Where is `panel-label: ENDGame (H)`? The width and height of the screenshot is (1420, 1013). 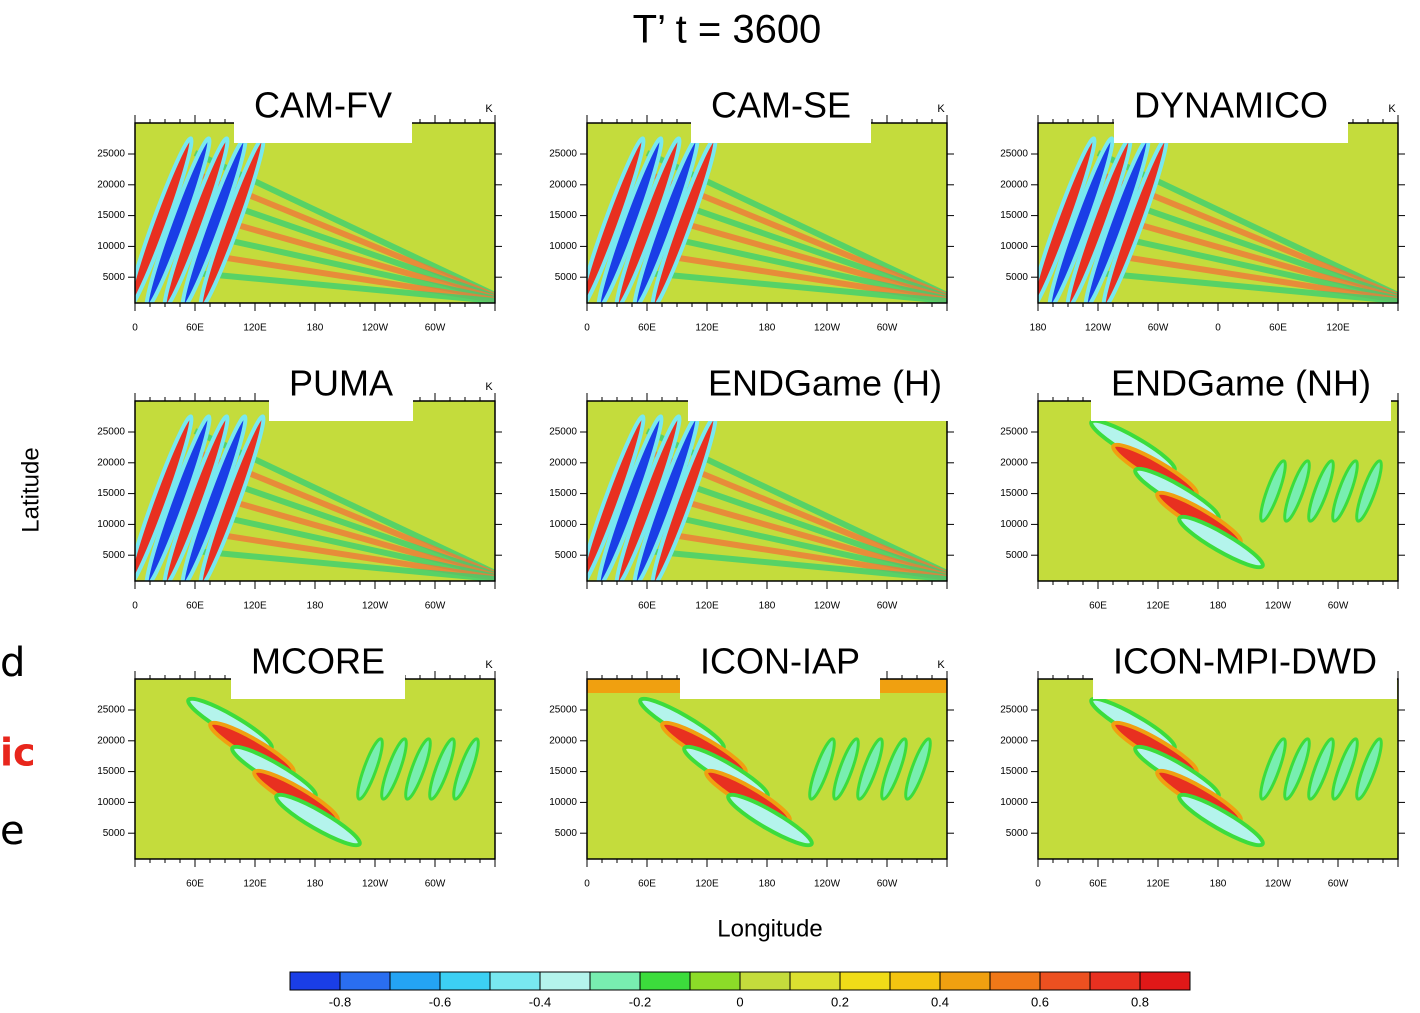 panel-label: ENDGame (H) is located at coordinates (825, 383).